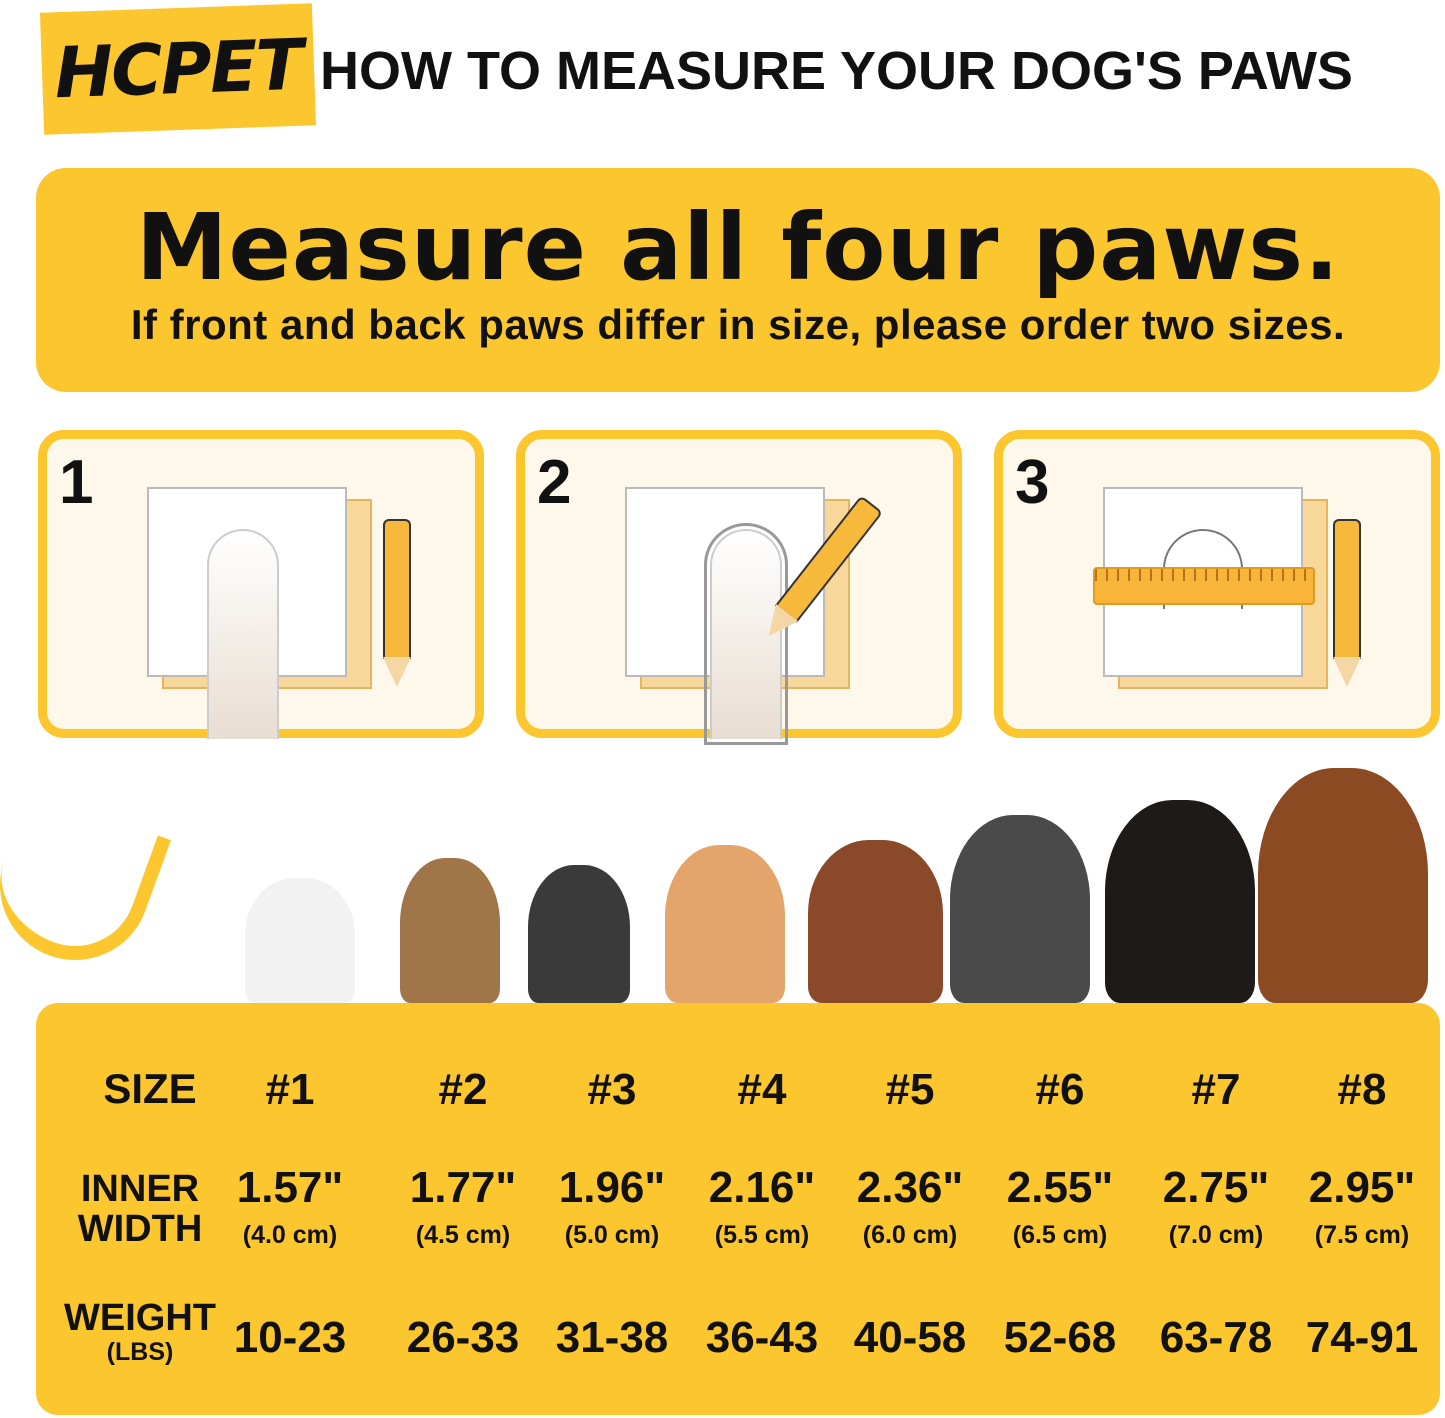 This screenshot has width=1445, height=1418. What do you see at coordinates (1343, 885) in the screenshot?
I see `dog-photo-saint-bernard` at bounding box center [1343, 885].